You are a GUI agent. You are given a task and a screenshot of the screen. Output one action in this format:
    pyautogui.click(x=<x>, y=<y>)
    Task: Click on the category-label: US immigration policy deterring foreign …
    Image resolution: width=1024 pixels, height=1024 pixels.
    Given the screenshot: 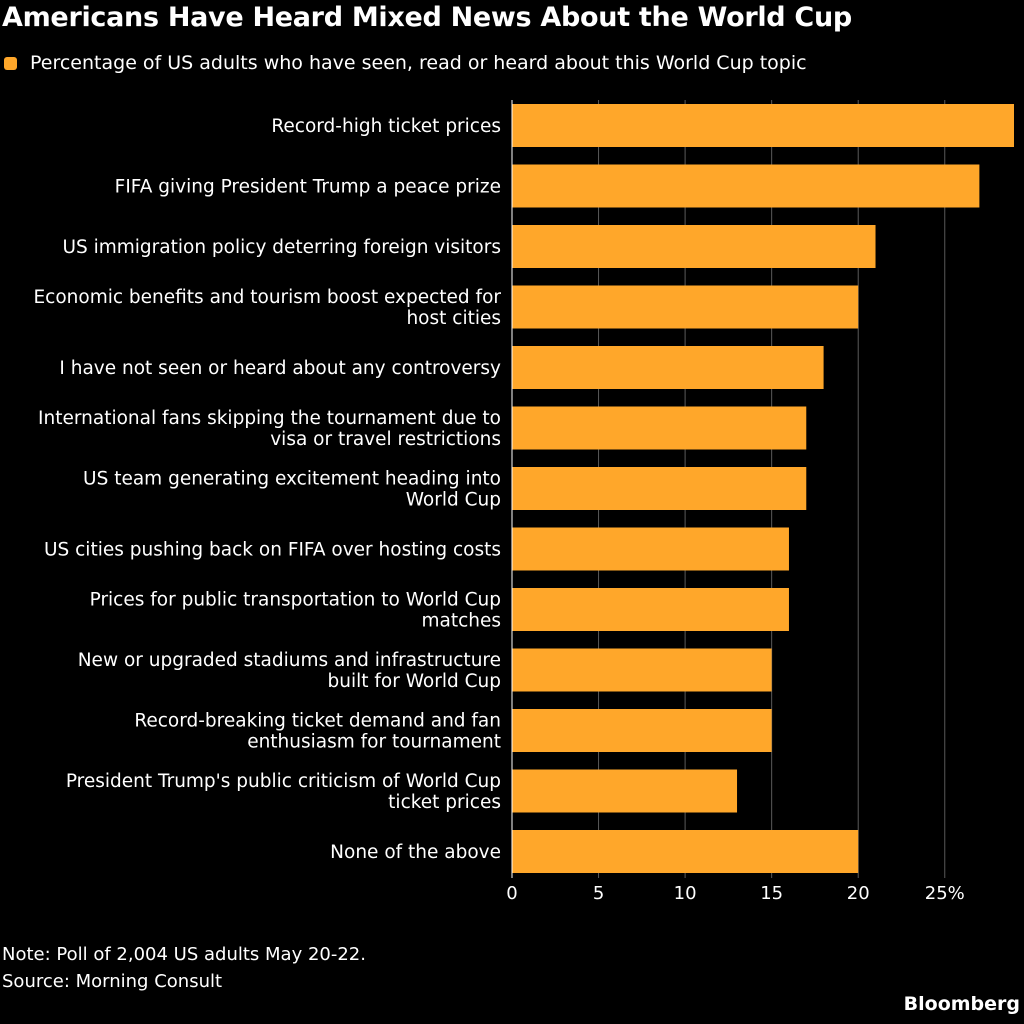 What is the action you would take?
    pyautogui.click(x=281, y=247)
    